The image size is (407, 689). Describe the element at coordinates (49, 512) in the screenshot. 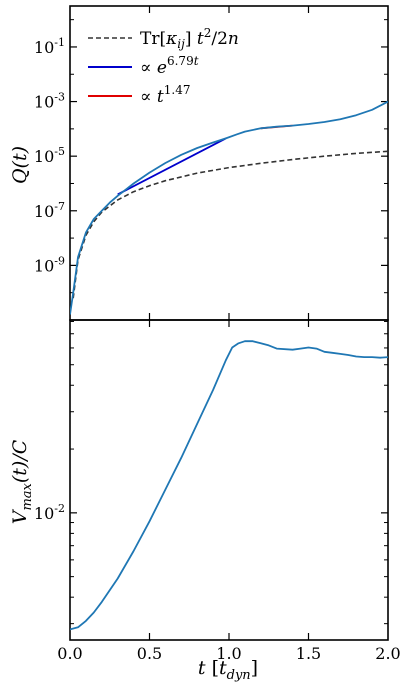

I see `bottom-ytick-label: 10-2` at that location.